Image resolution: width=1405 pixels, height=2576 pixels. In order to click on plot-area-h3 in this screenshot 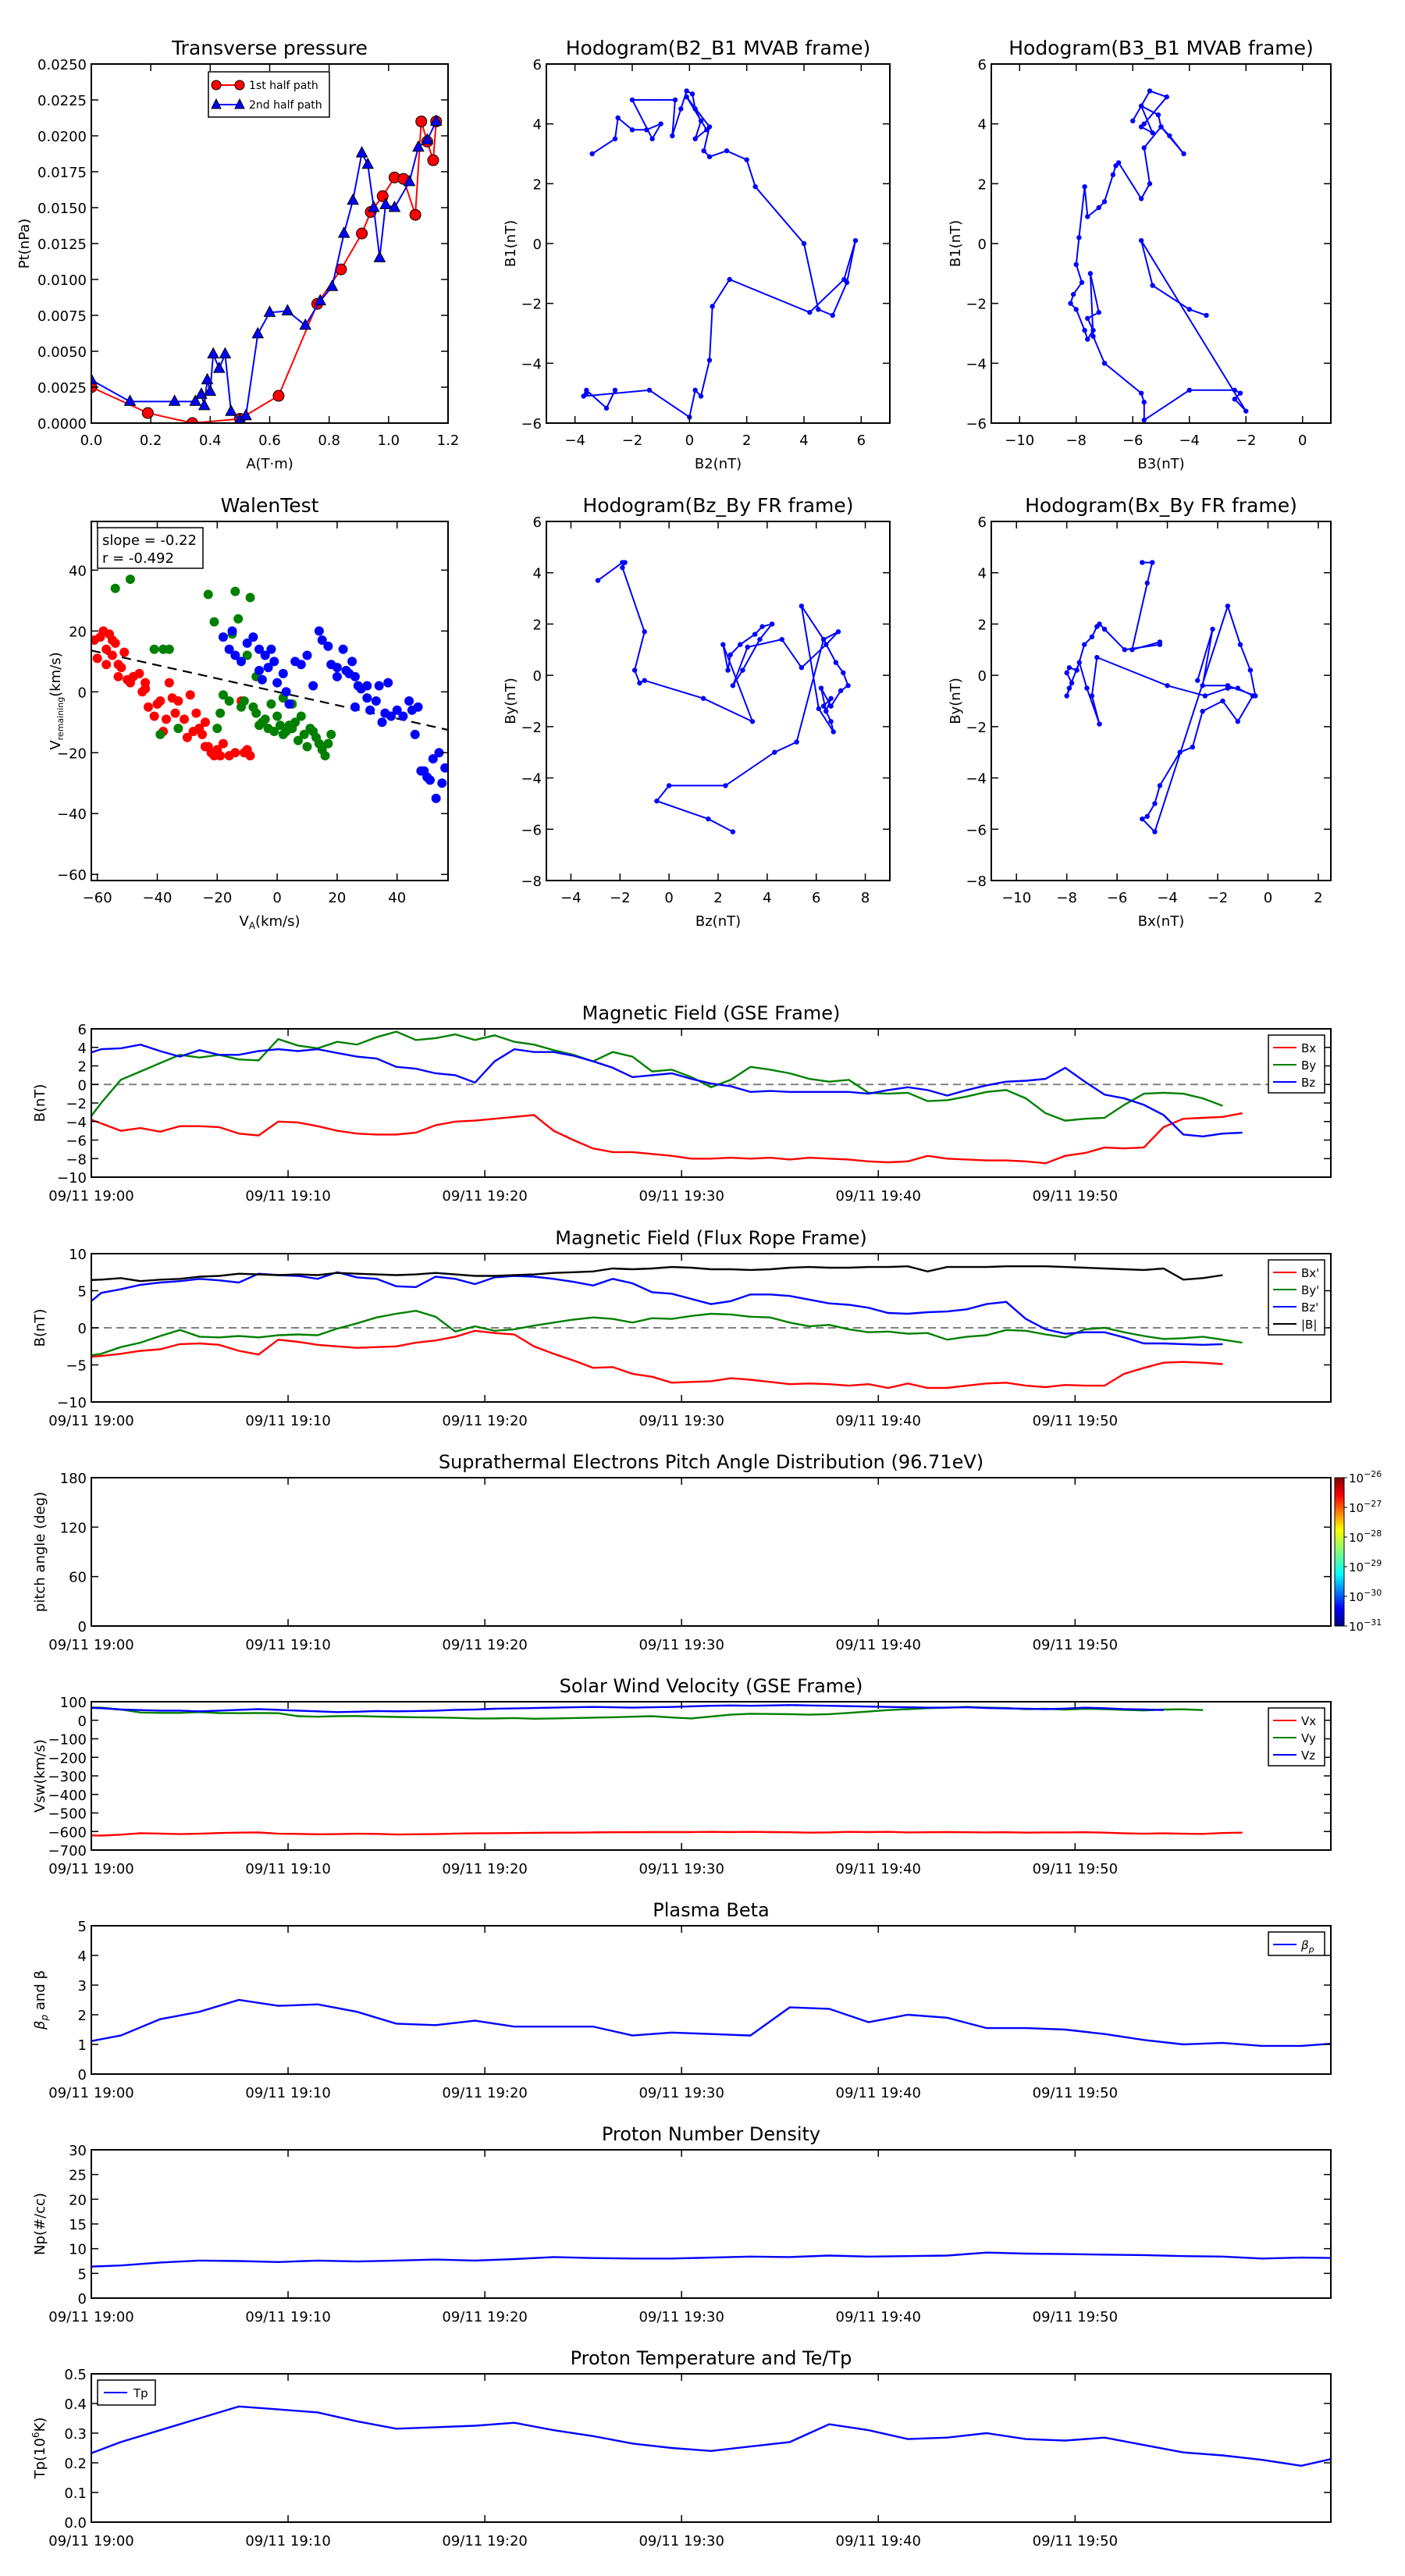, I will do `click(723, 697)`.